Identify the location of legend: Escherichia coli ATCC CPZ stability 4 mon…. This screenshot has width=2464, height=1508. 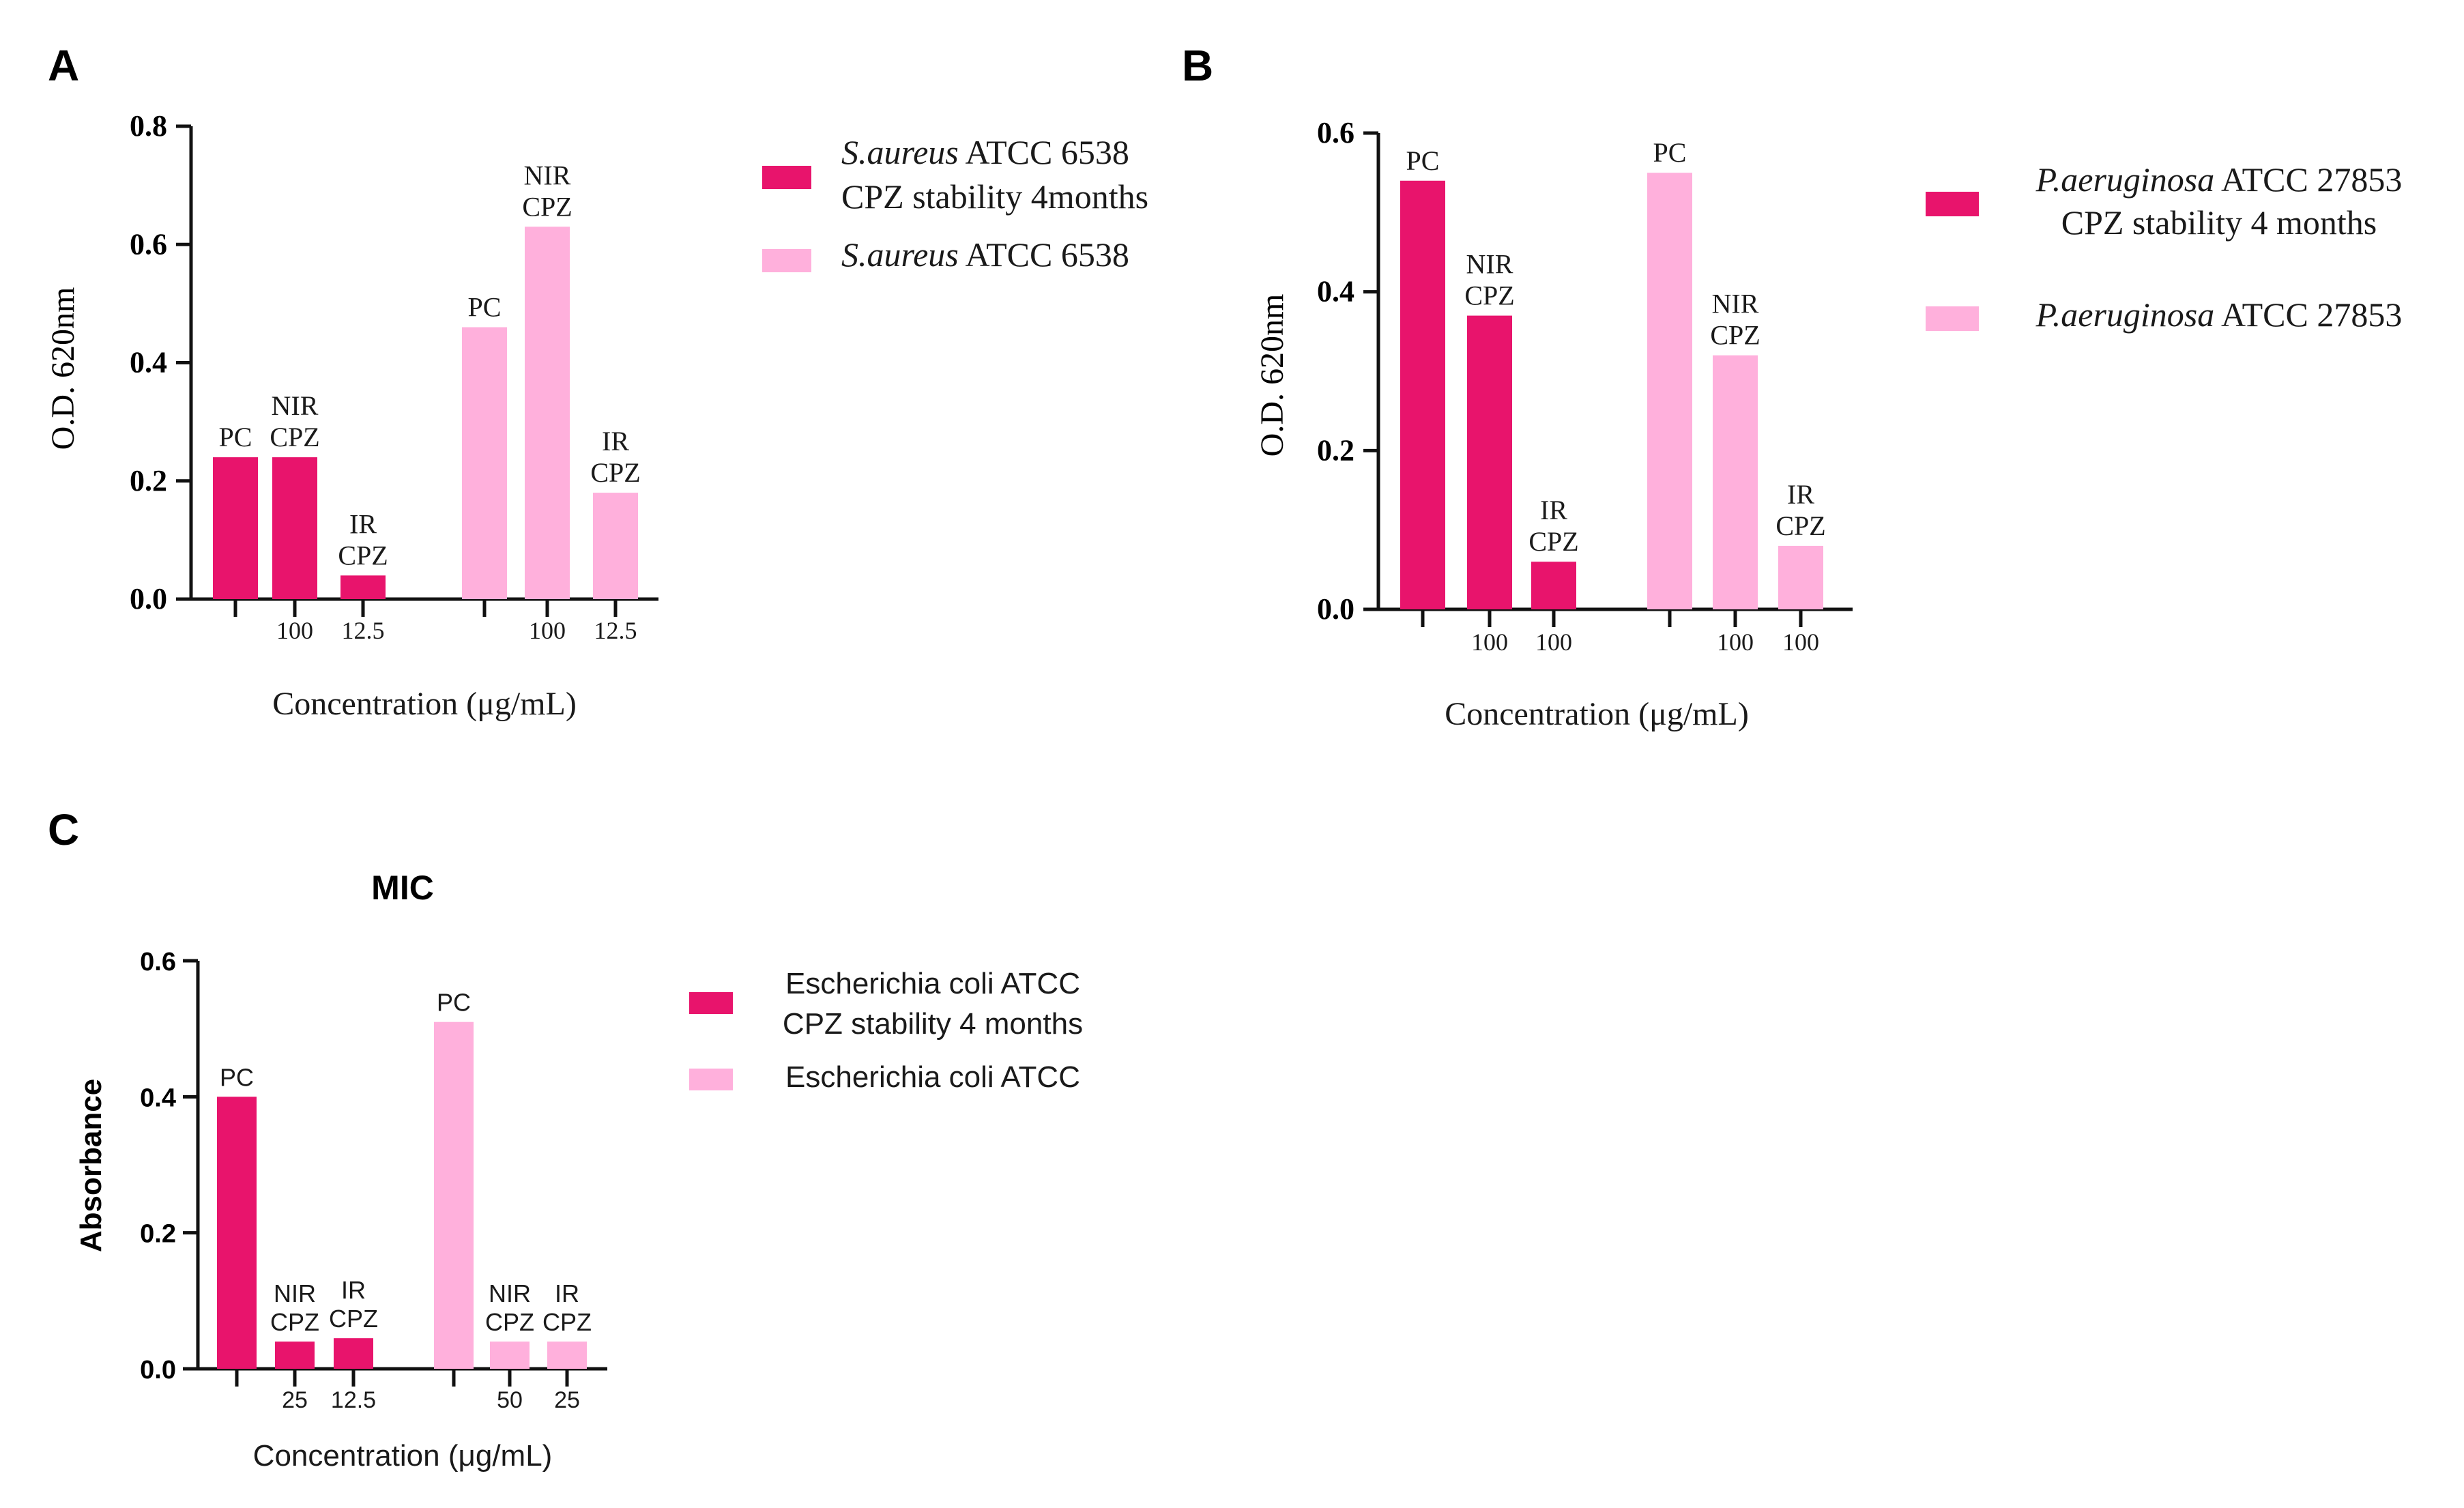
(886, 1030).